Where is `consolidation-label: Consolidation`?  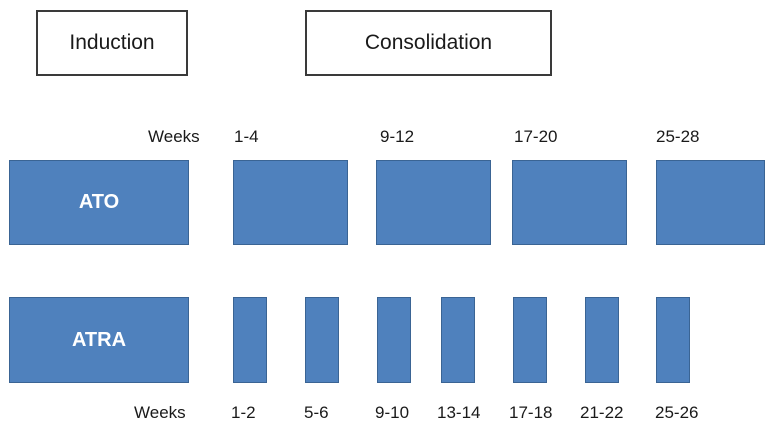 consolidation-label: Consolidation is located at coordinates (428, 42).